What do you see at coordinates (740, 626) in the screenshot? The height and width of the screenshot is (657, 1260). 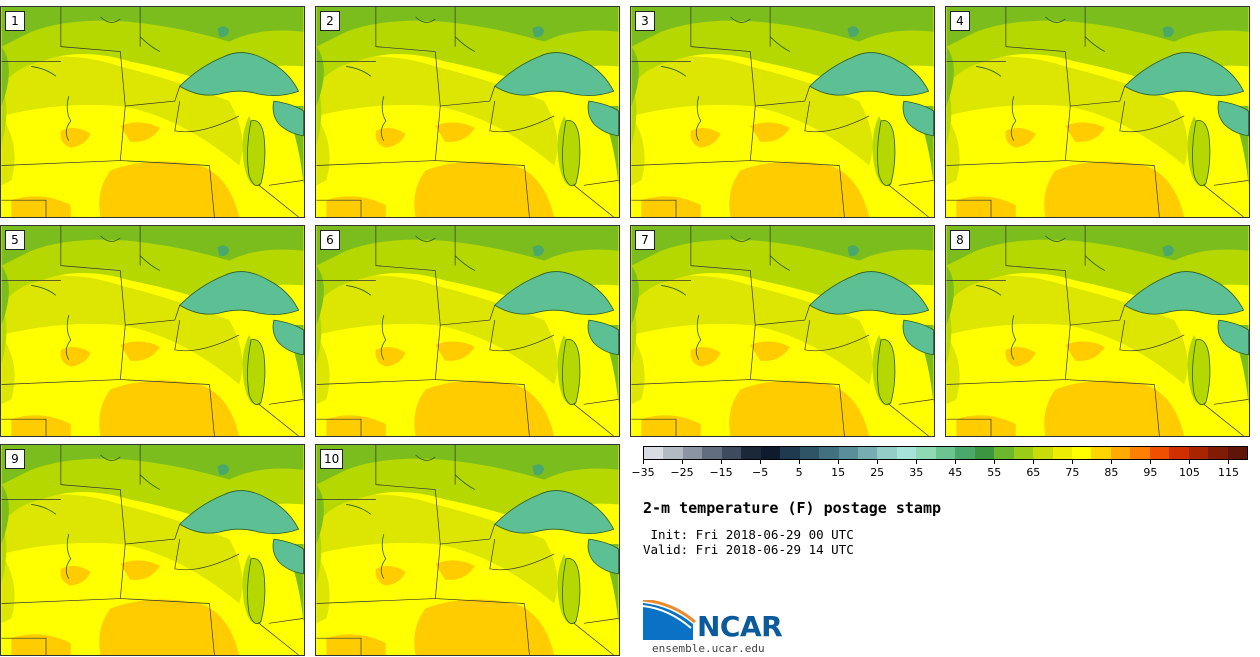 I see `ncar-logo-text: NCAR` at bounding box center [740, 626].